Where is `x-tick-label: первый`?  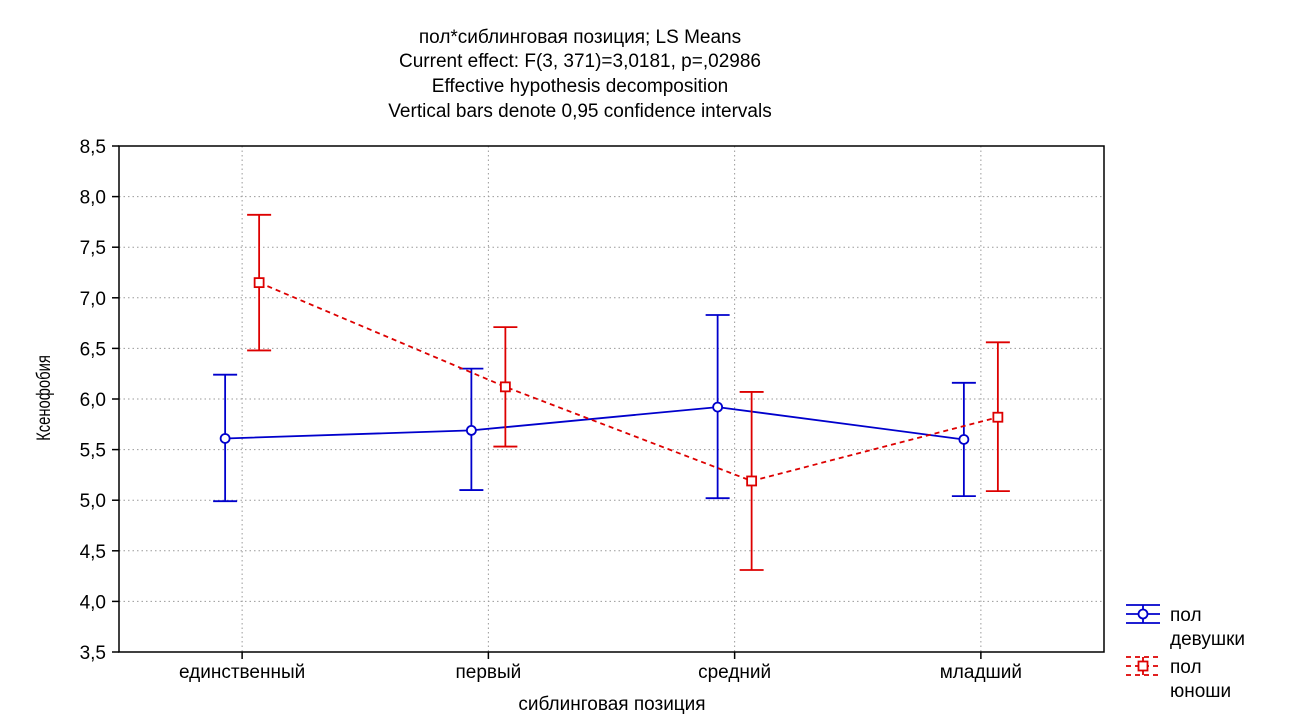 x-tick-label: первый is located at coordinates (488, 672).